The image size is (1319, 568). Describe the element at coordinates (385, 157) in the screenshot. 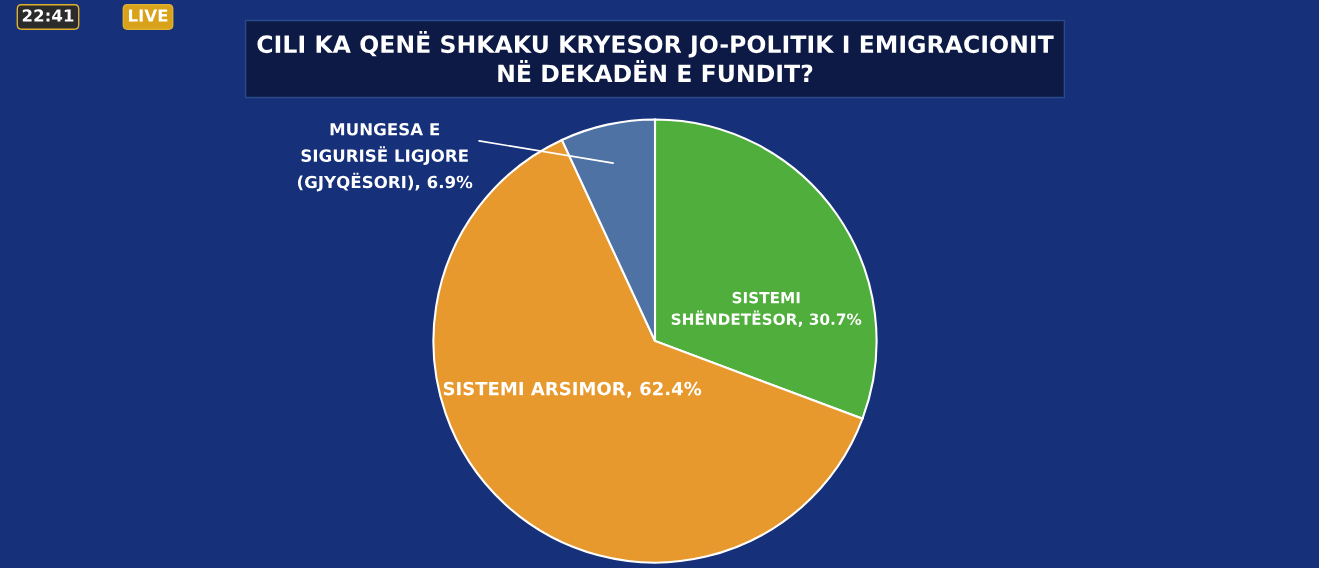

I see `slice-label: MUNGESA E SIGURISË LIGJORE (GJYQËSORI), 6.9%` at that location.